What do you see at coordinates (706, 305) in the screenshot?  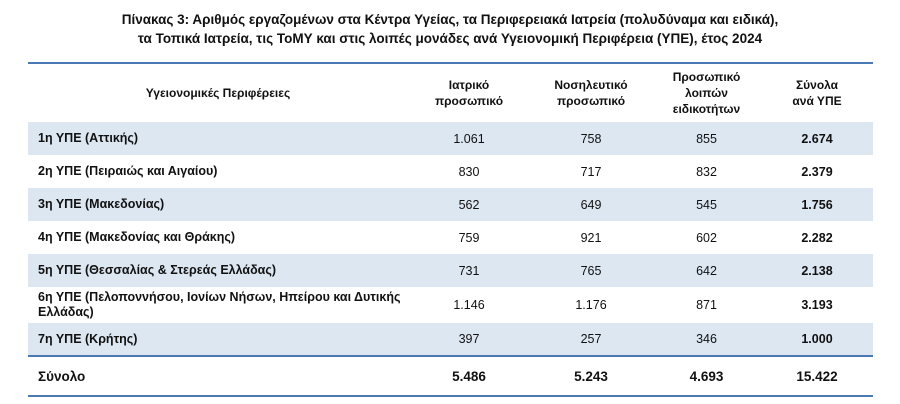 I see `other-cell: 871` at bounding box center [706, 305].